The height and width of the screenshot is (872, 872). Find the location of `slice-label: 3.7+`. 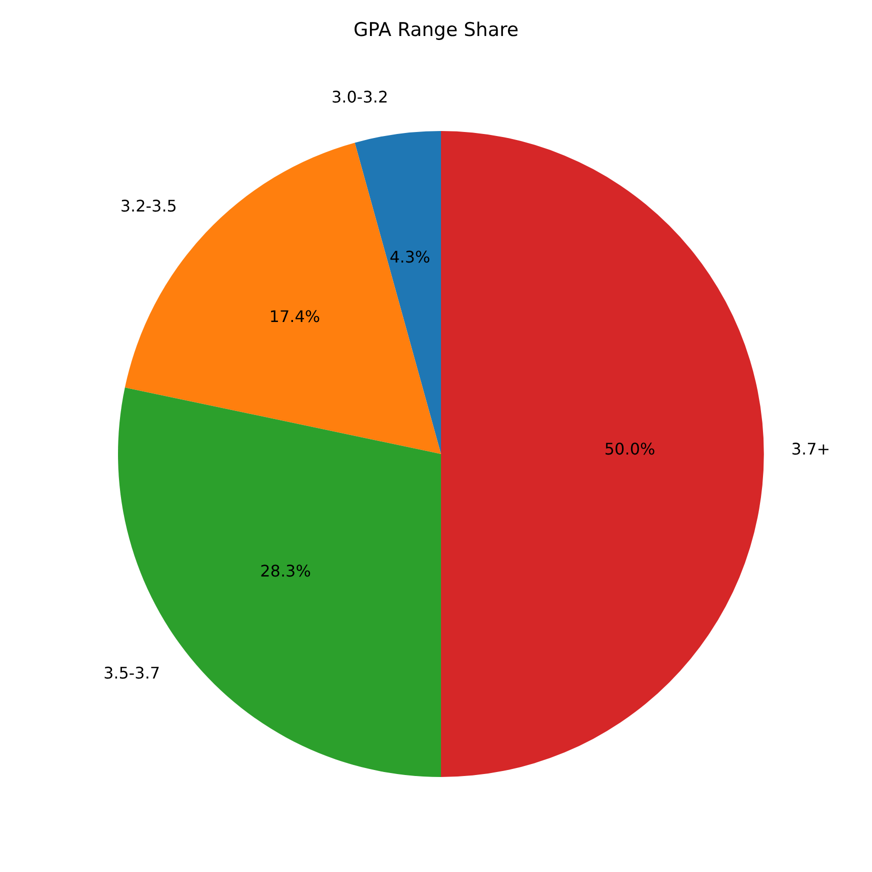

slice-label: 3.7+ is located at coordinates (810, 449).